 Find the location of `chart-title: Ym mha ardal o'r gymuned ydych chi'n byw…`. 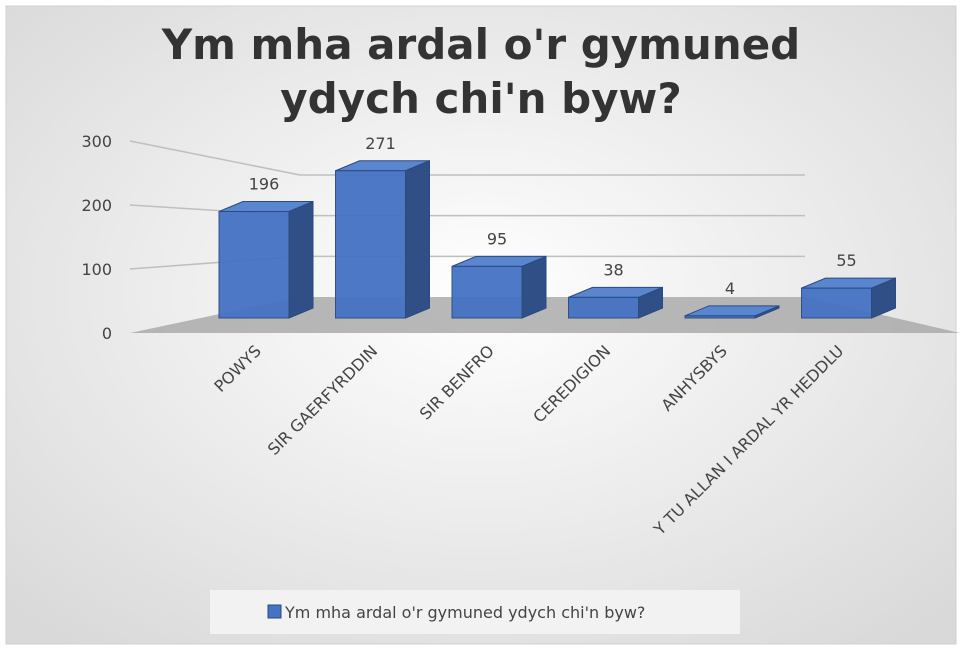

chart-title: Ym mha ardal o'r gymuned ydych chi'n byw… is located at coordinates (481, 71).